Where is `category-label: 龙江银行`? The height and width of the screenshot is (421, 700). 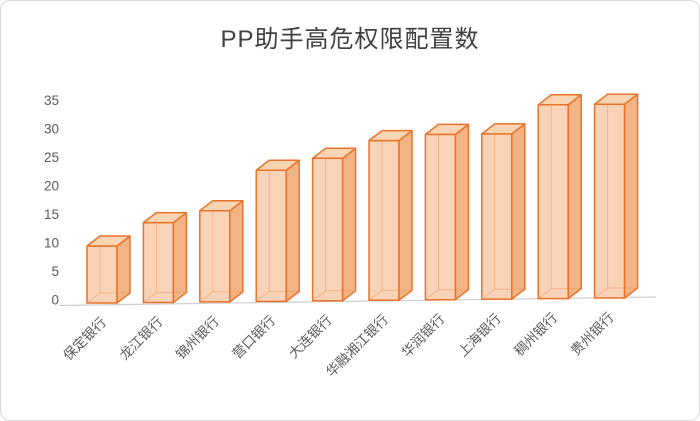 category-label: 龙江银行 is located at coordinates (141, 338).